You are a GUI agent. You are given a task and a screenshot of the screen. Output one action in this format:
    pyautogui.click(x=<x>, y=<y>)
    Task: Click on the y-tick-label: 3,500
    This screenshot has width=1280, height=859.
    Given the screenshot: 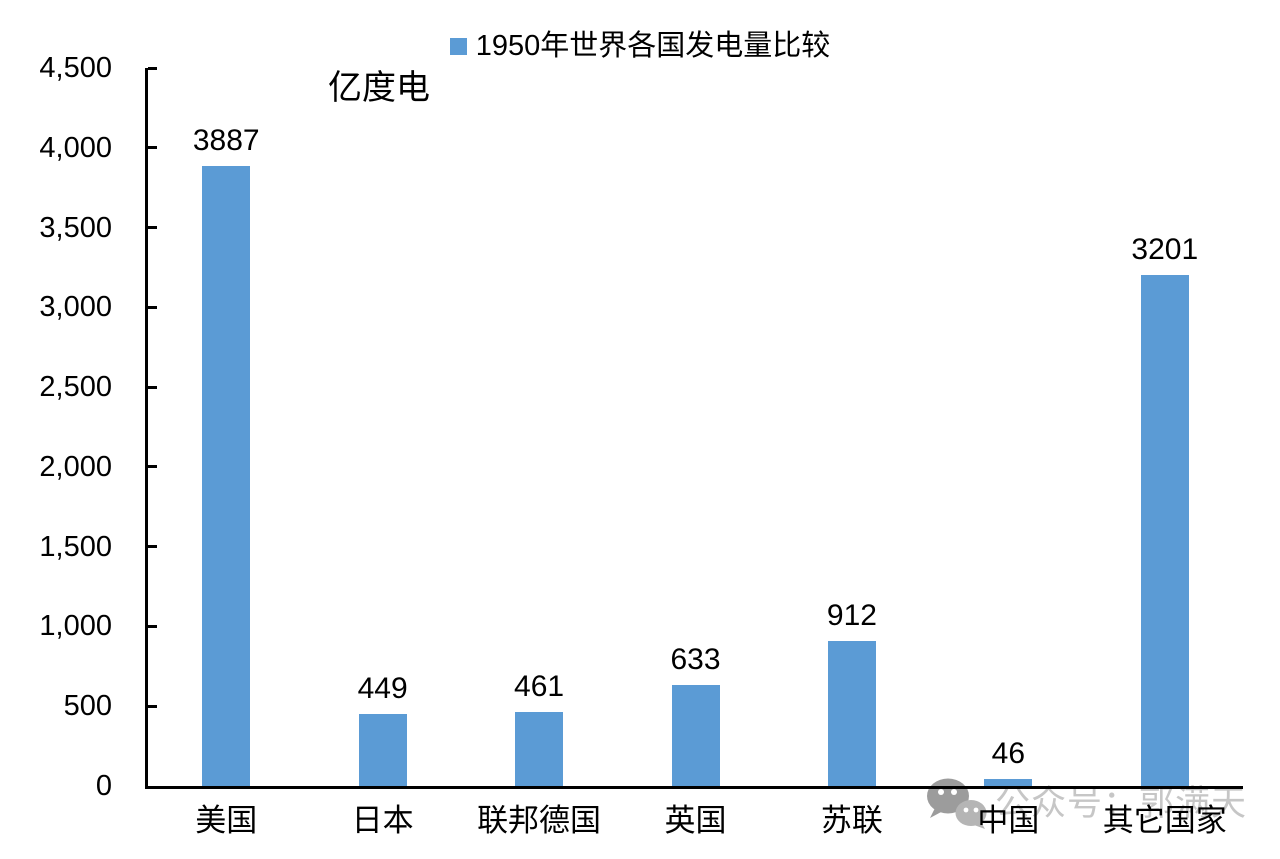 What is the action you would take?
    pyautogui.click(x=75, y=227)
    